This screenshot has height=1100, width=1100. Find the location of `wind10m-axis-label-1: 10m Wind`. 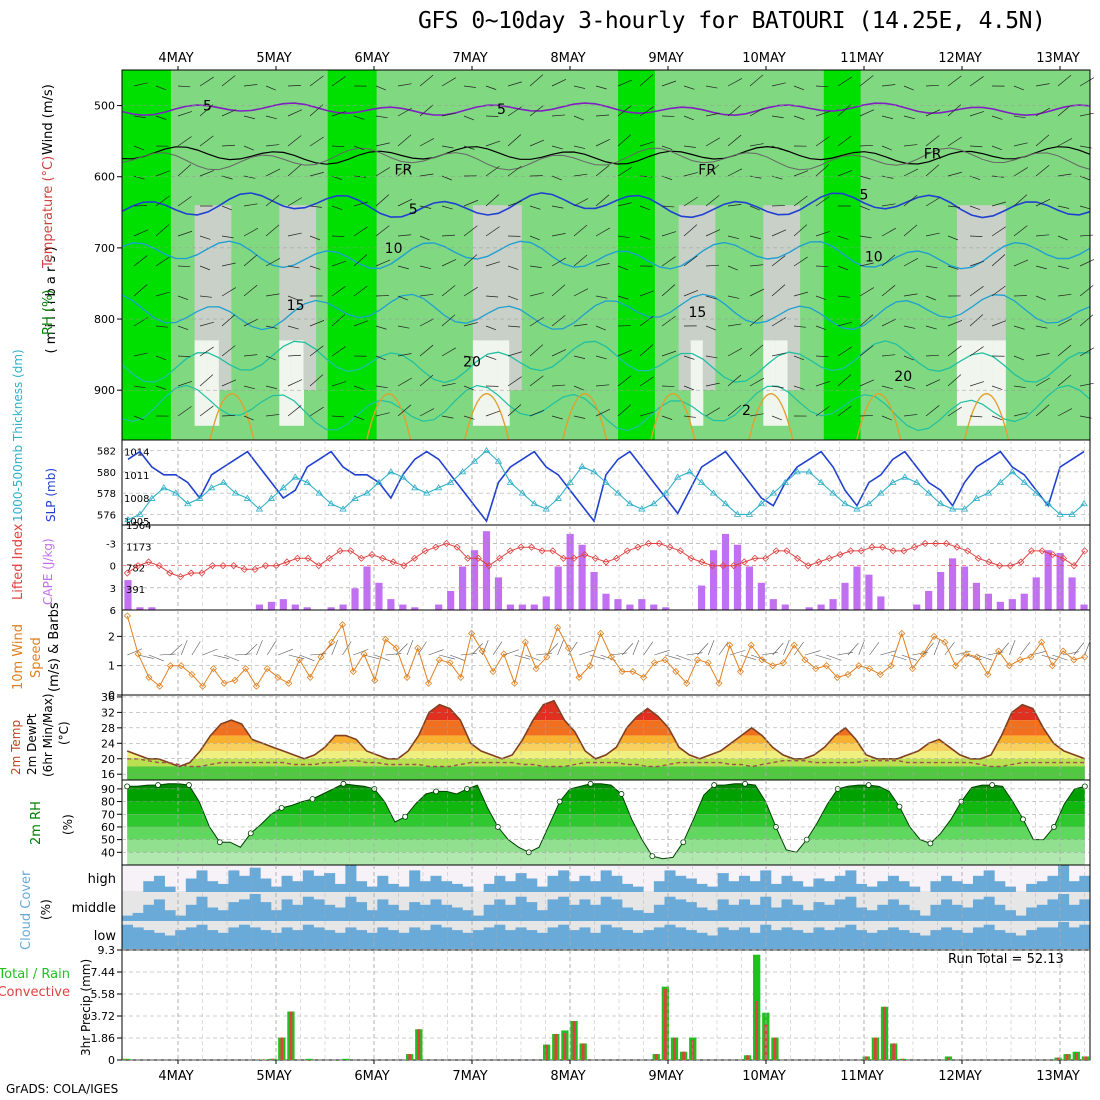

wind10m-axis-label-1: 10m Wind is located at coordinates (18, 657).